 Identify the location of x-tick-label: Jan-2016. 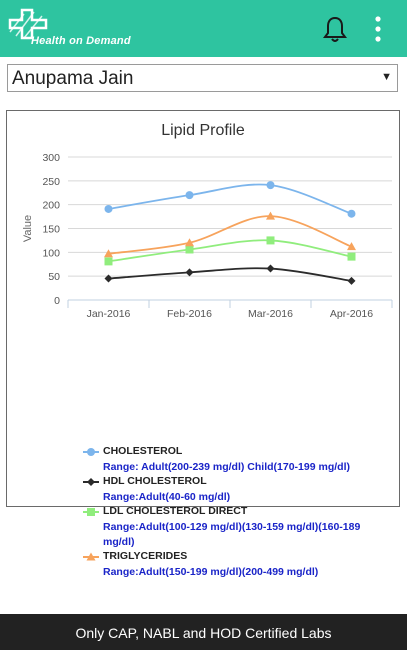
(109, 314).